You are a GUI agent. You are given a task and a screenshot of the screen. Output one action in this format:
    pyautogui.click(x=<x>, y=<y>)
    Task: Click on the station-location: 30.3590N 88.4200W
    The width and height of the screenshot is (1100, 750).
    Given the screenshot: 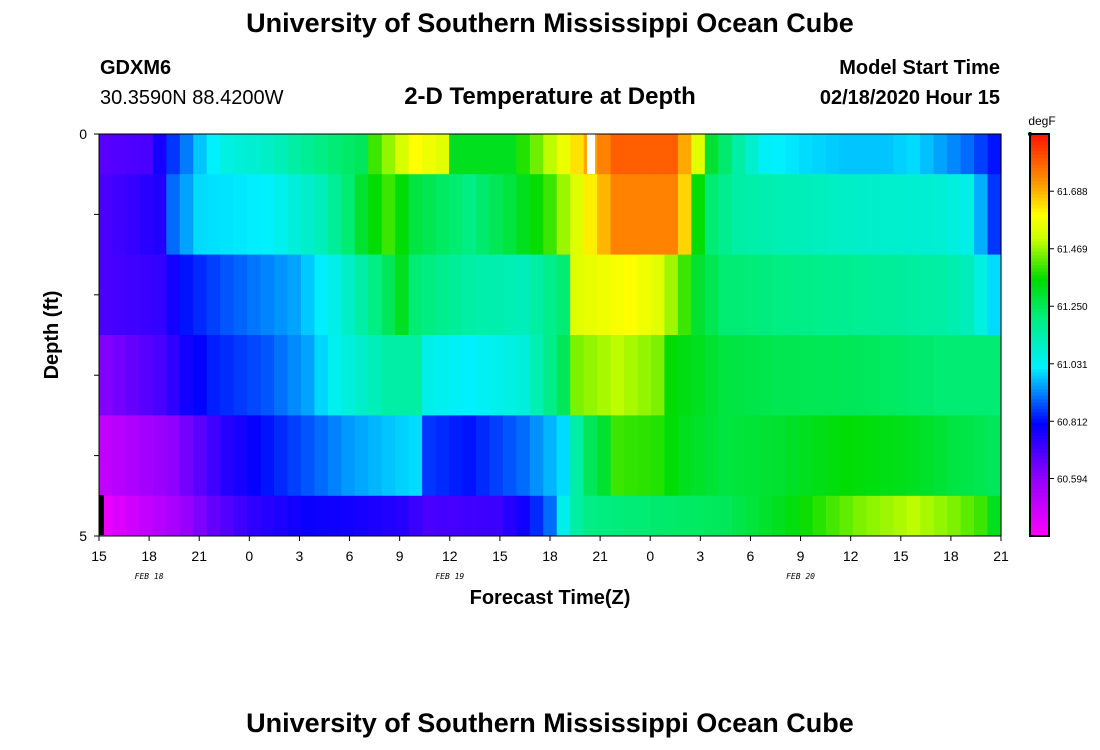 What is the action you would take?
    pyautogui.click(x=192, y=98)
    